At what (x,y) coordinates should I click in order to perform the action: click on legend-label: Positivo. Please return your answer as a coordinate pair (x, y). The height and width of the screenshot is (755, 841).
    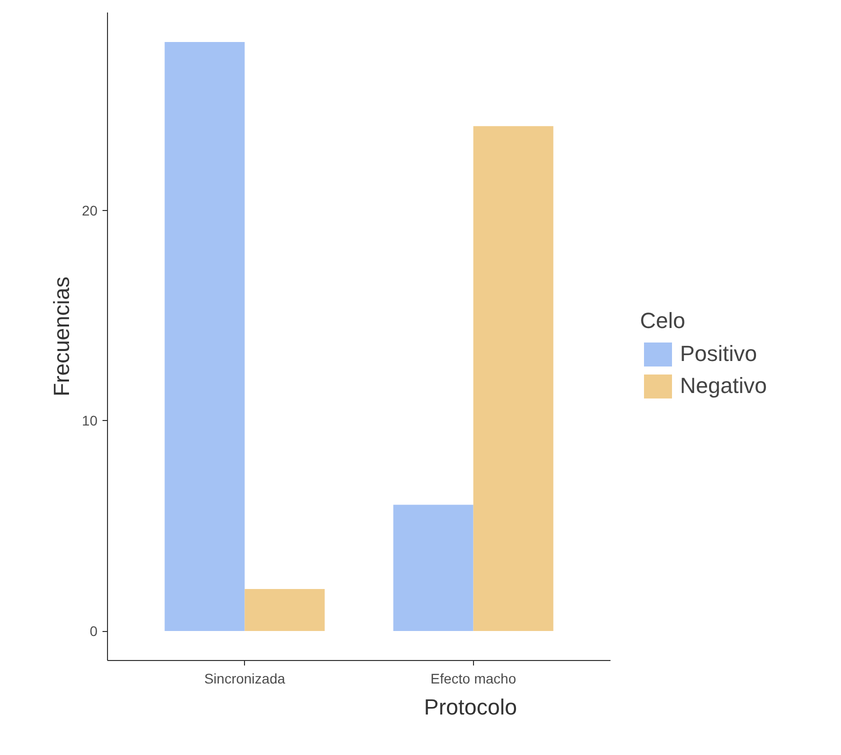
    Looking at the image, I should click on (719, 353).